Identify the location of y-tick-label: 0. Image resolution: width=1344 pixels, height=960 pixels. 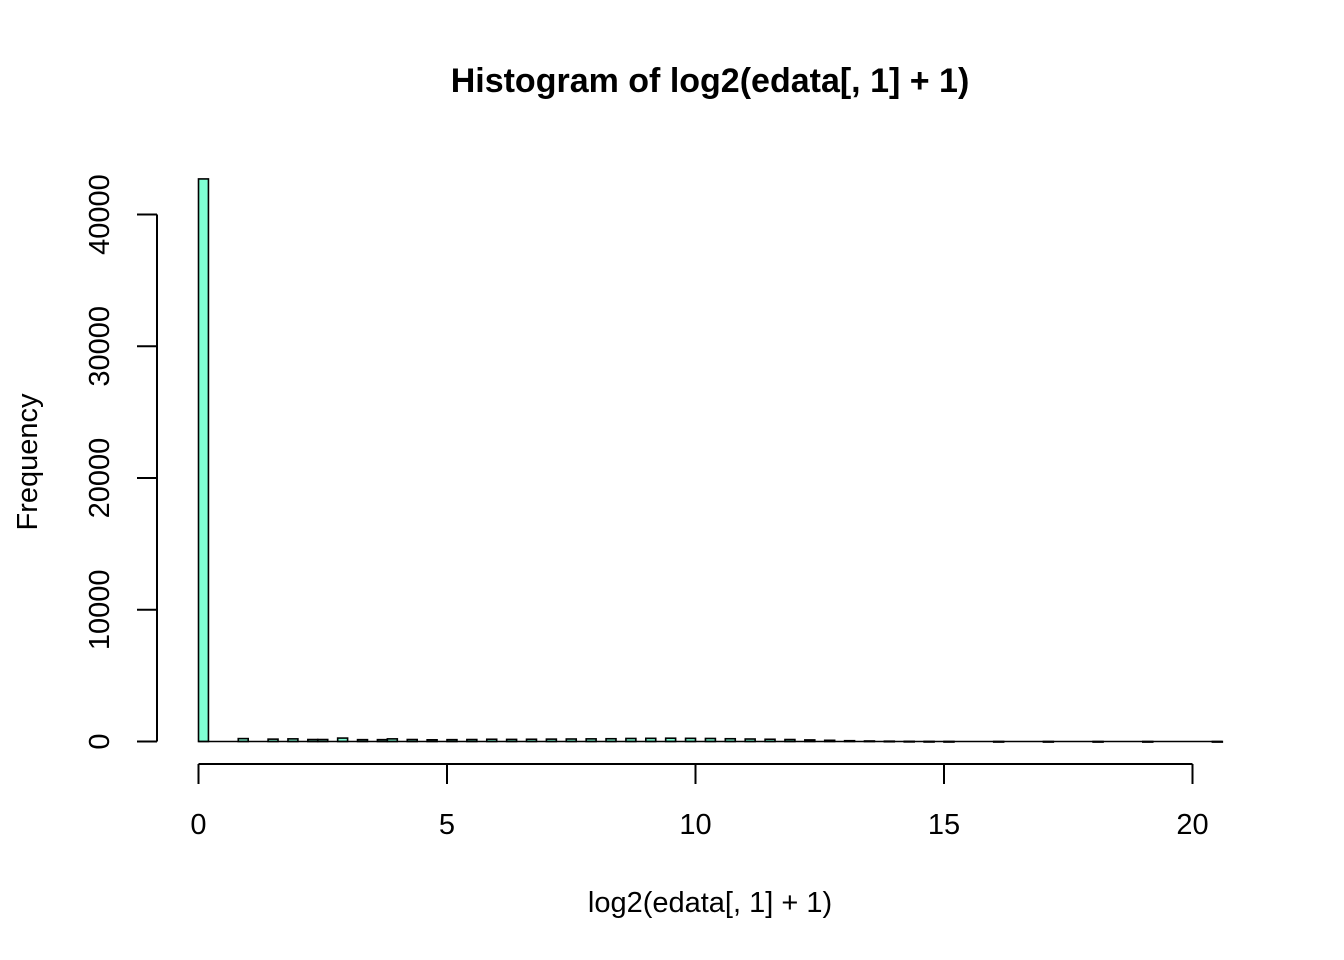
(100, 741).